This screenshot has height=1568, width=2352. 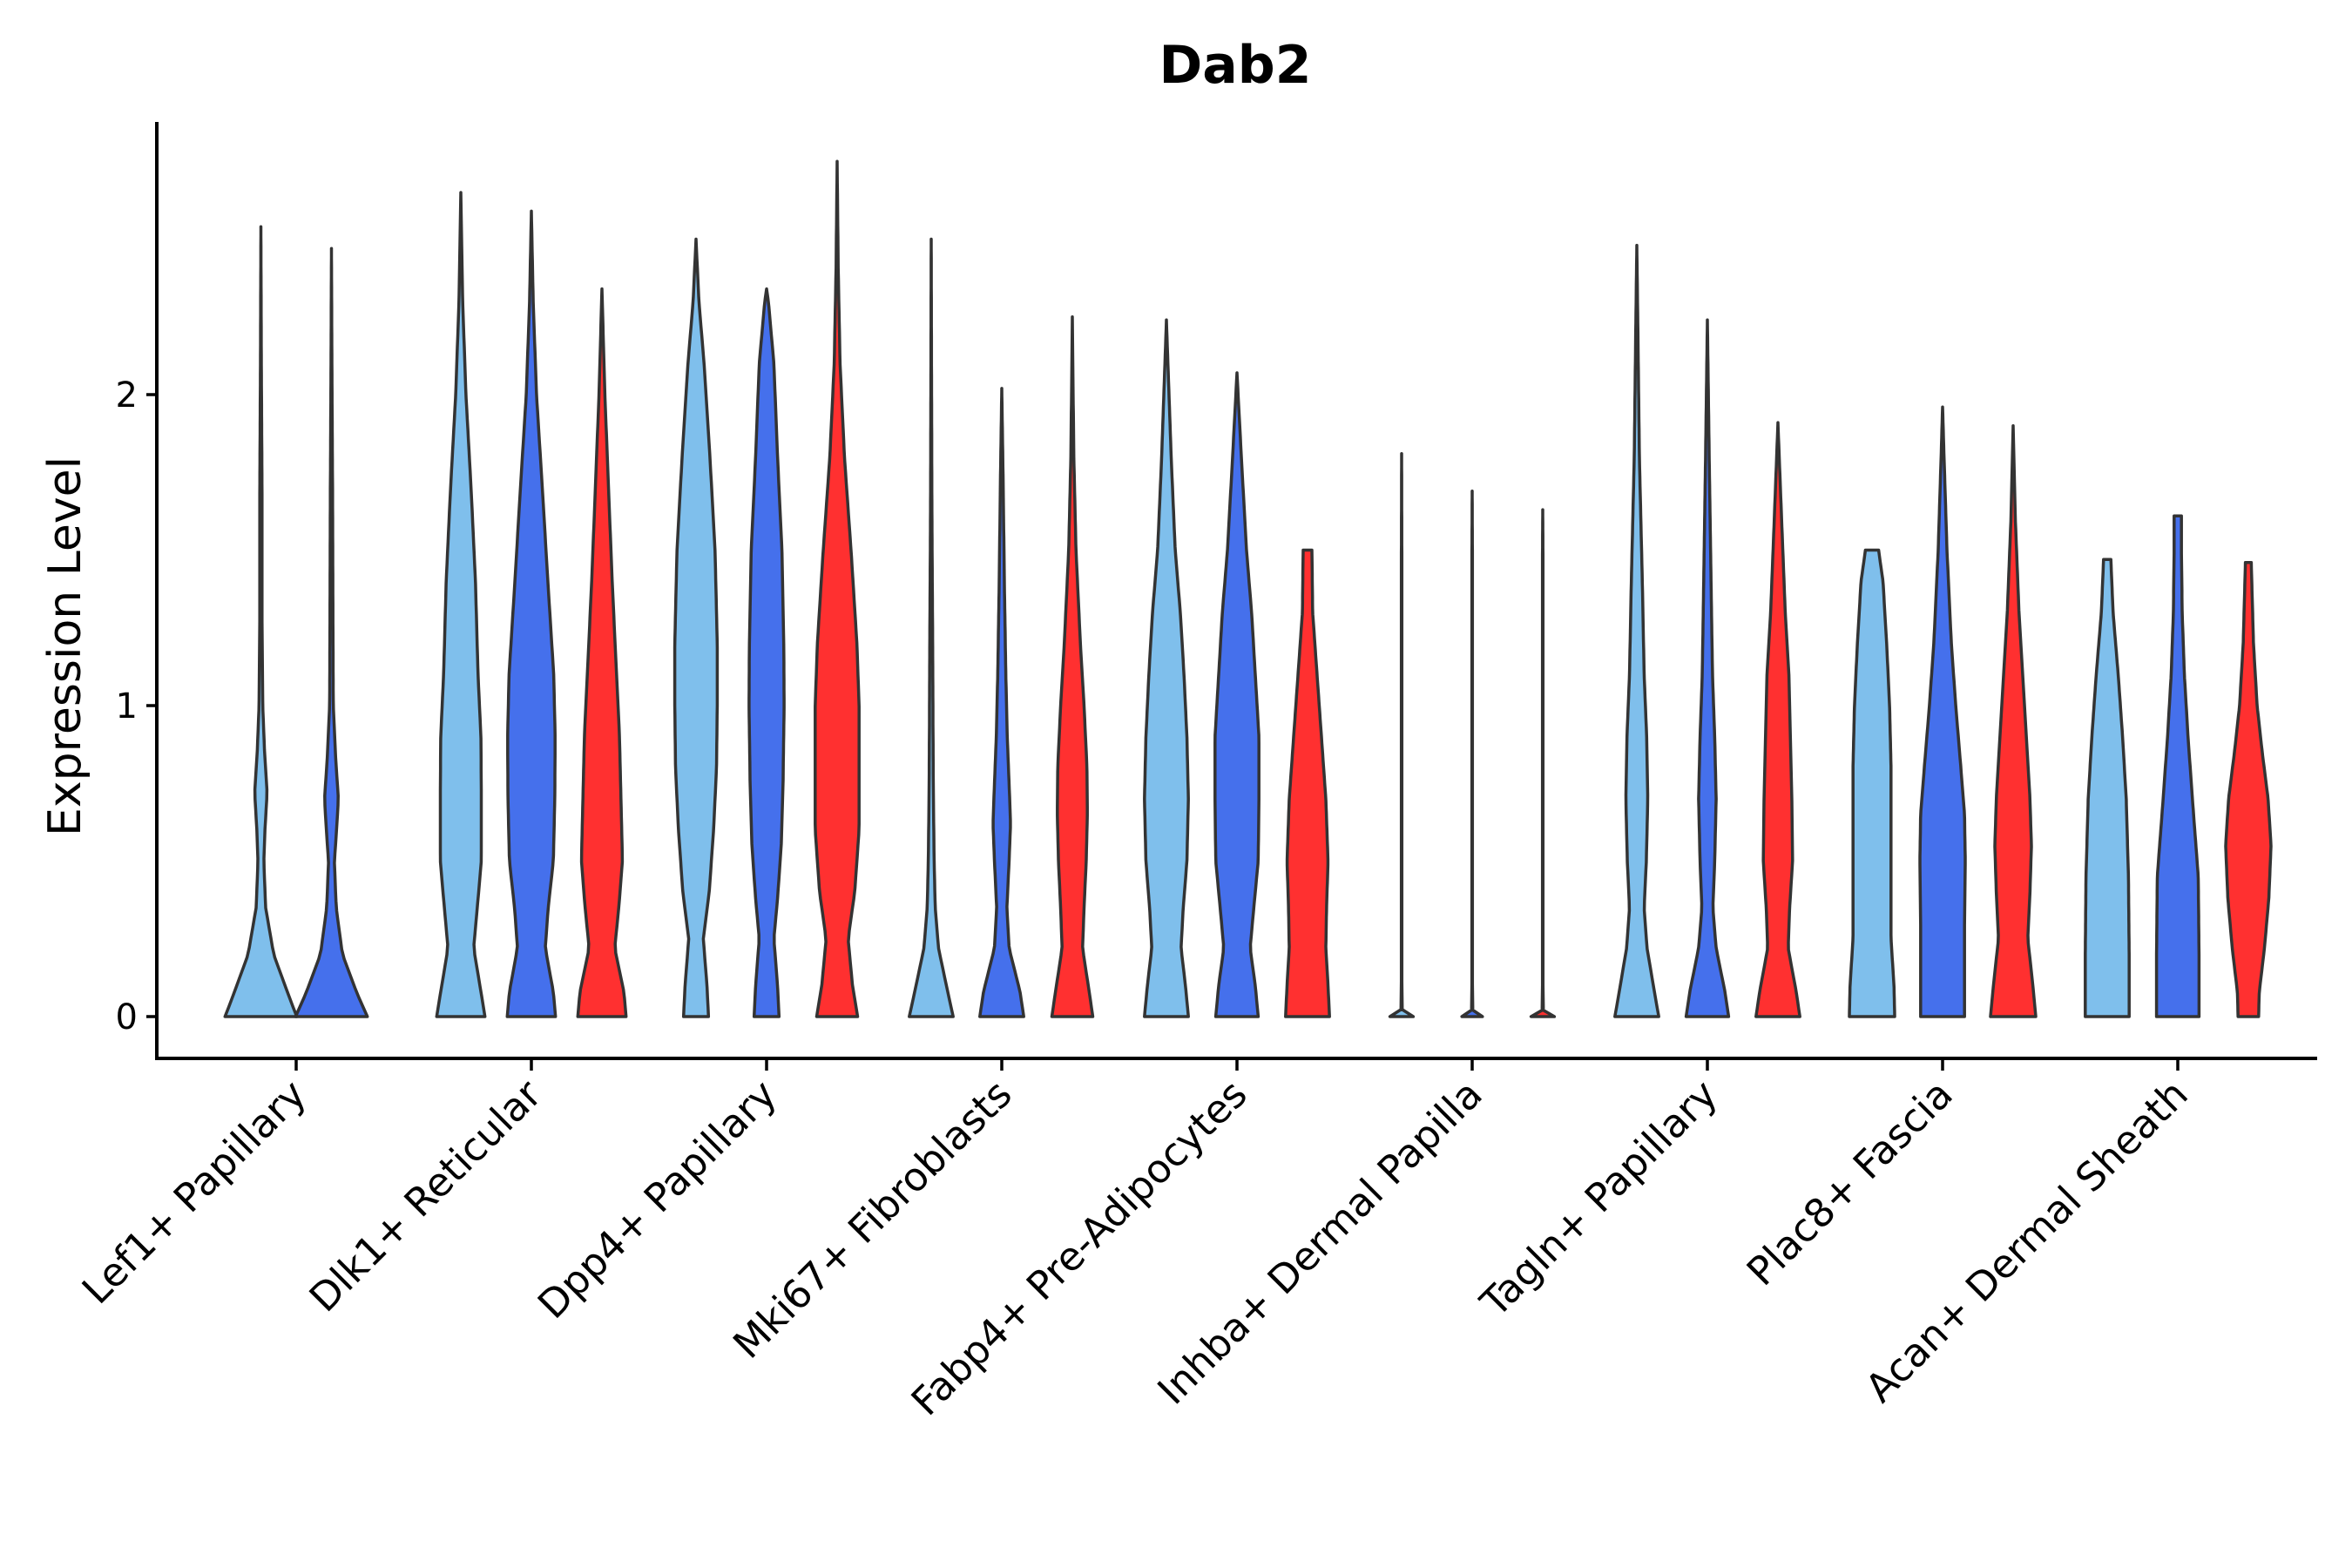 I want to click on y-tick-label-0: 0, so click(x=127, y=1017).